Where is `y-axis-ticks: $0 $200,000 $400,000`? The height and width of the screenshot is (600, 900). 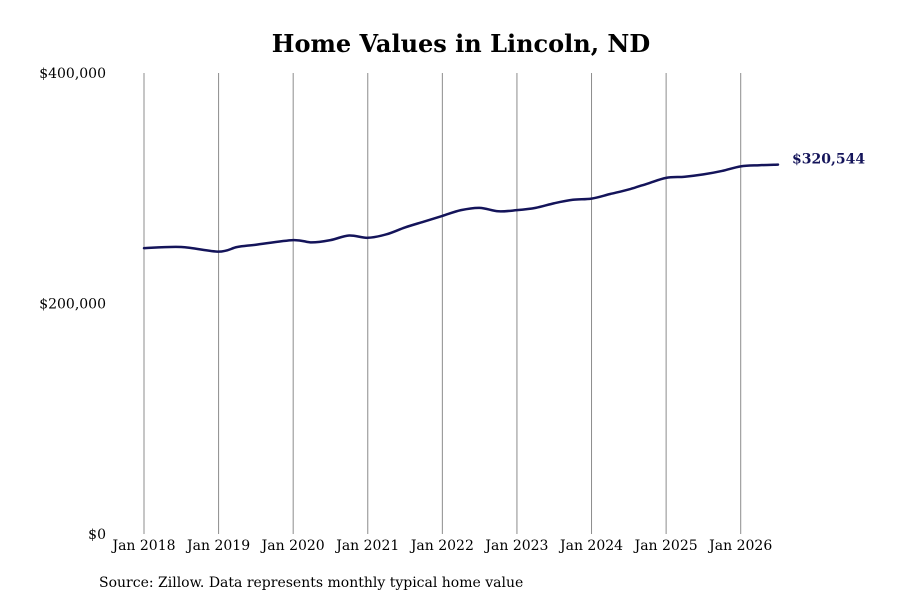 y-axis-ticks: $0 $200,000 $400,000 is located at coordinates (72, 304).